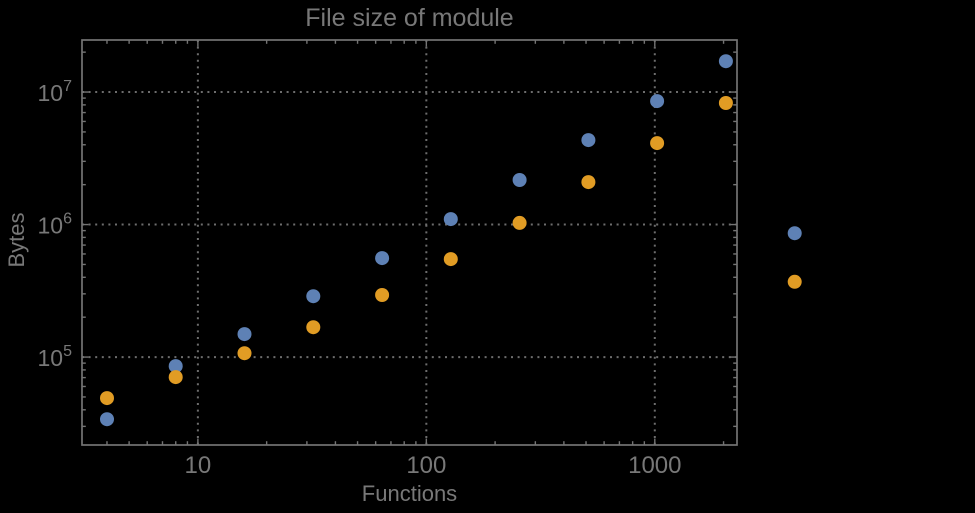 The height and width of the screenshot is (513, 975). I want to click on x-tick-label: 10, so click(198, 465).